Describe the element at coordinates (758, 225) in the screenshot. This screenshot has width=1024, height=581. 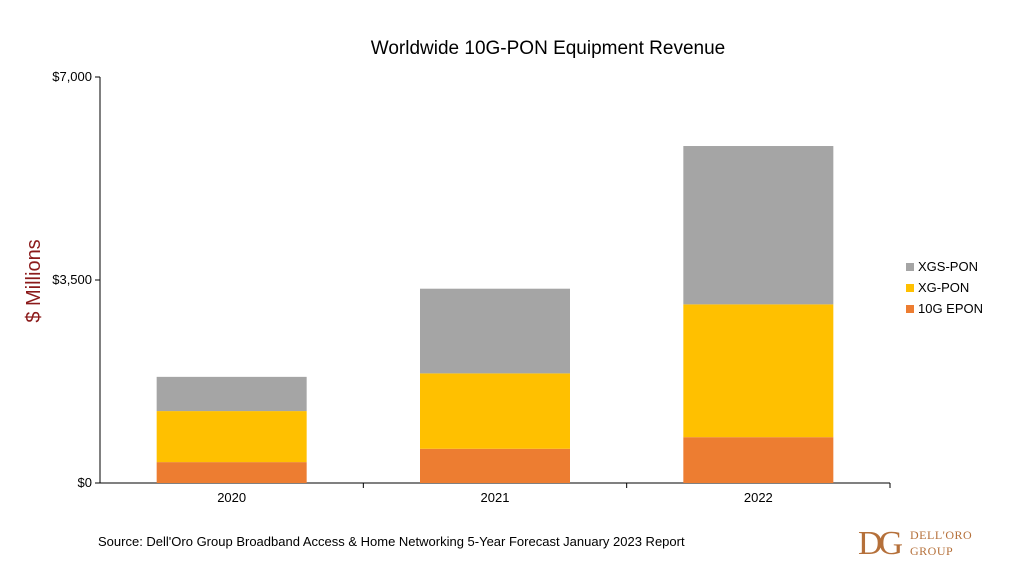
I see `bar-xgs-pon-2022` at that location.